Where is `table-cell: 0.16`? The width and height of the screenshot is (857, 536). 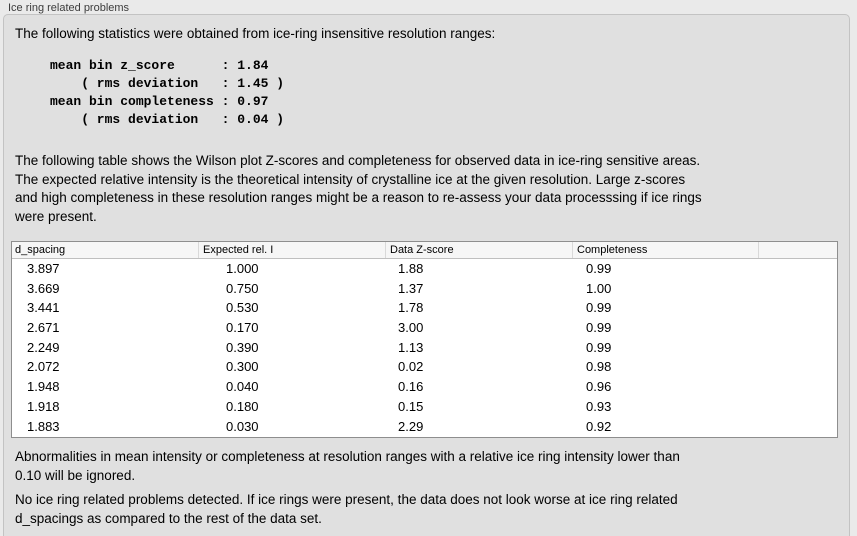
table-cell: 0.16 is located at coordinates (411, 387).